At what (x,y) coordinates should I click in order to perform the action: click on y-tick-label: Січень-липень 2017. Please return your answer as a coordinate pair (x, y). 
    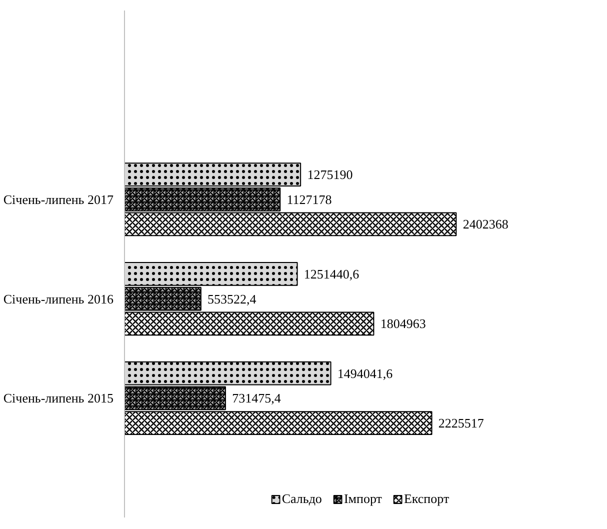
    Looking at the image, I should click on (58, 199).